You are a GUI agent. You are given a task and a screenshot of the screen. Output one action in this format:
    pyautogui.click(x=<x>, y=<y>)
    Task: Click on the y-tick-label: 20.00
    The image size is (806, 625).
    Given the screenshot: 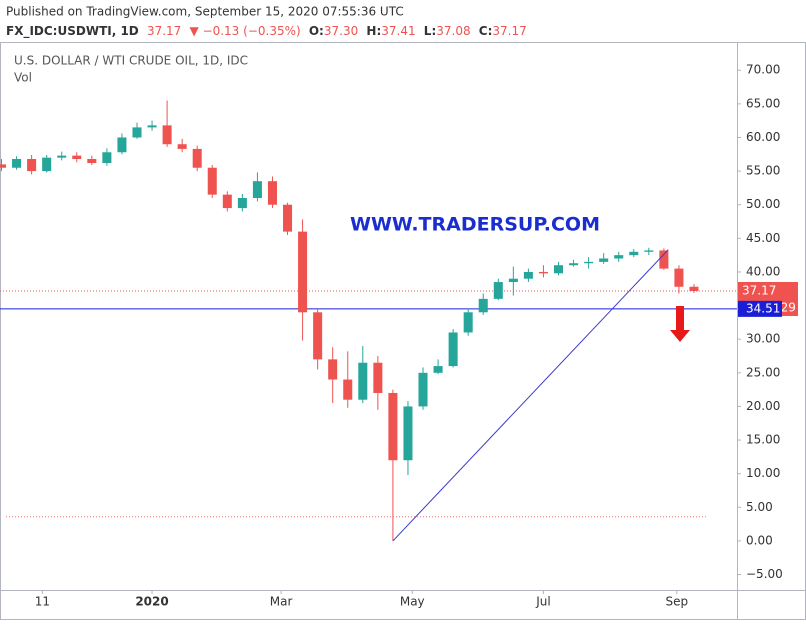 What is the action you would take?
    pyautogui.click(x=763, y=406)
    